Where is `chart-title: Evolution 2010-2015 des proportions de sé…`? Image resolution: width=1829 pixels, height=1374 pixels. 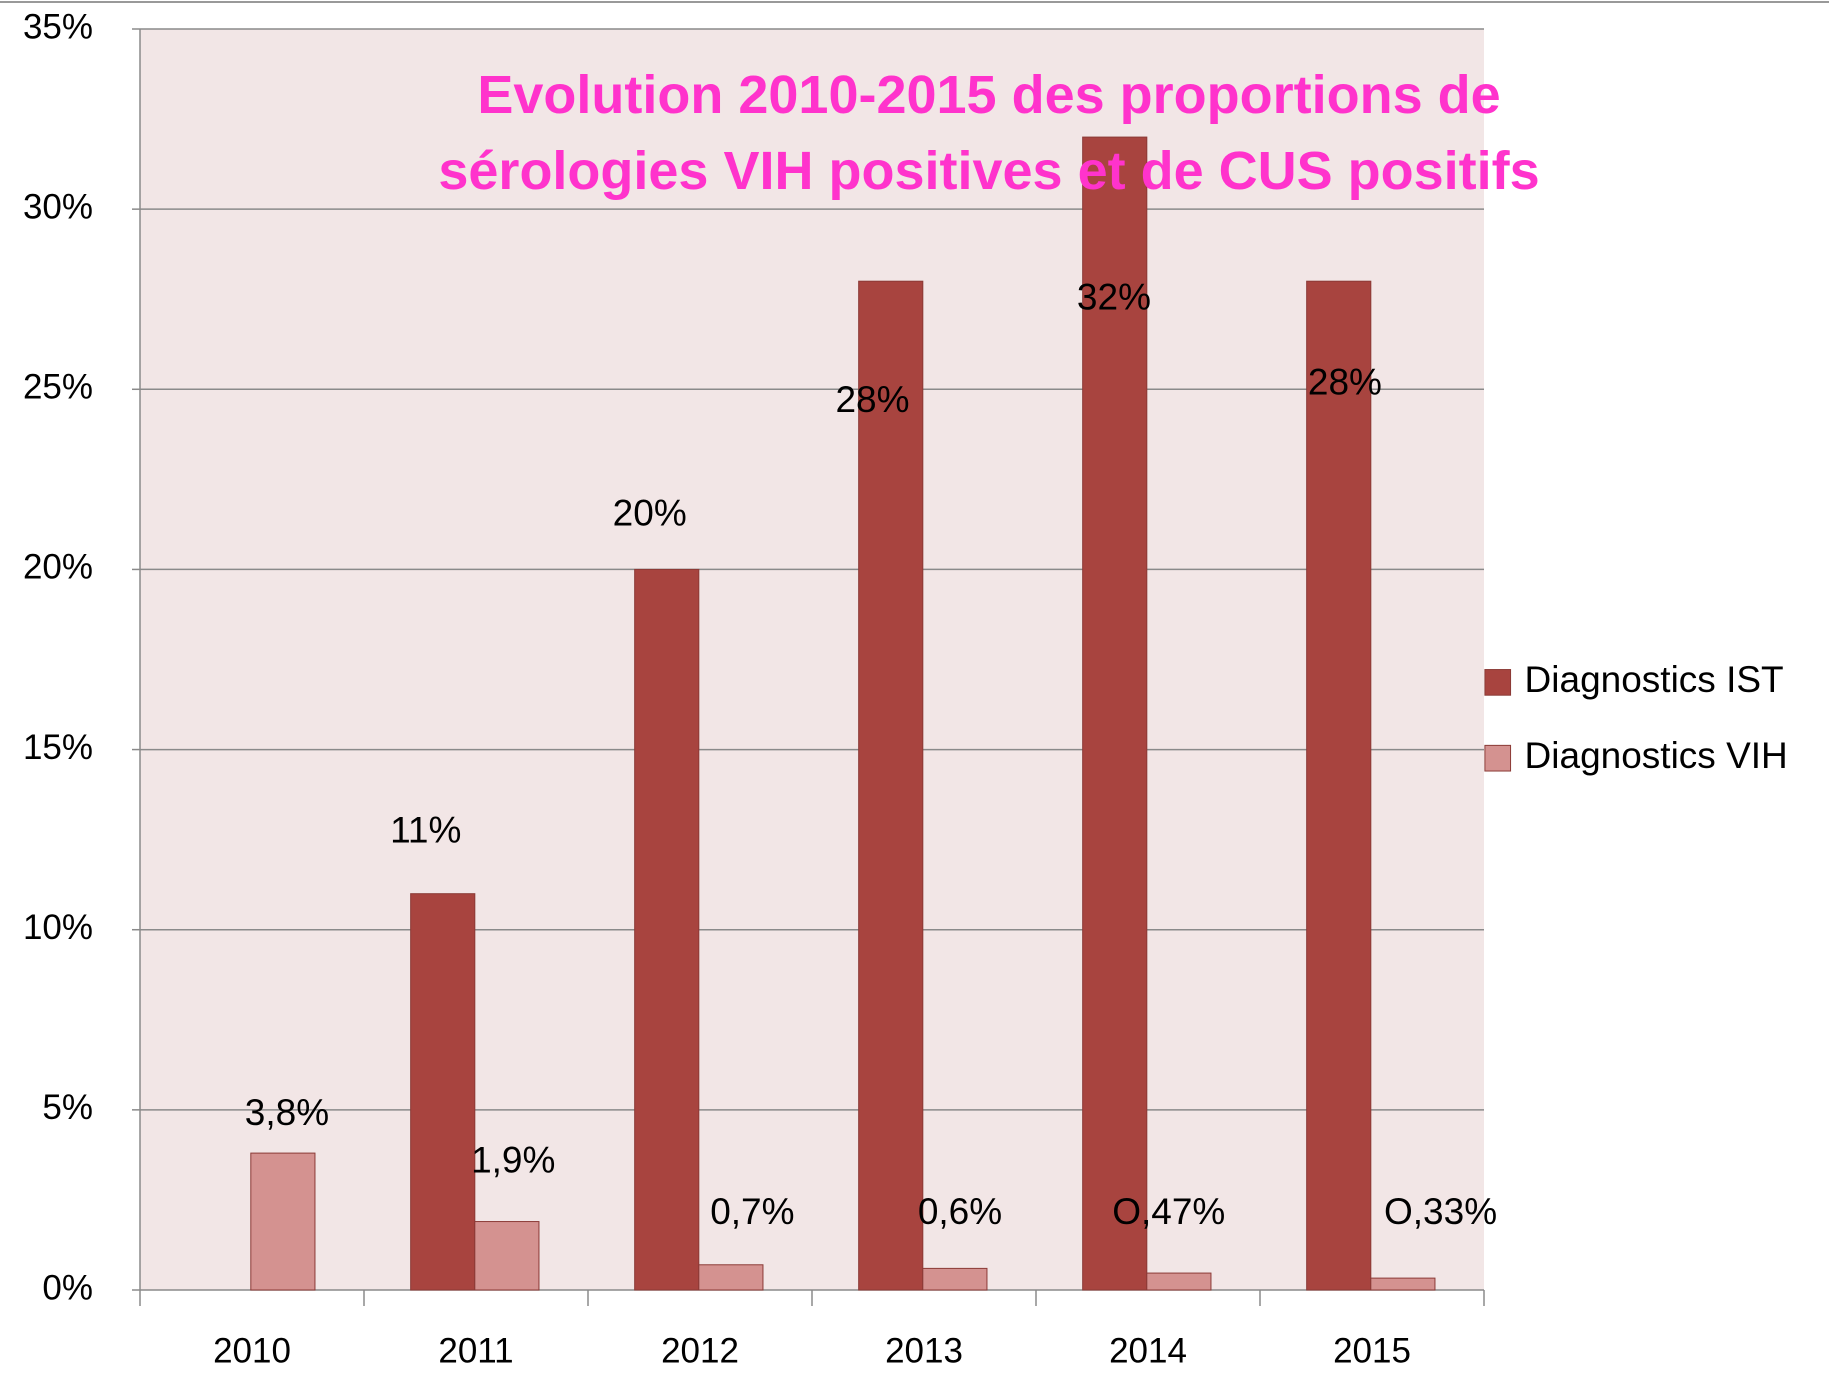
chart-title: Evolution 2010-2015 des proportions de sé… is located at coordinates (988, 133).